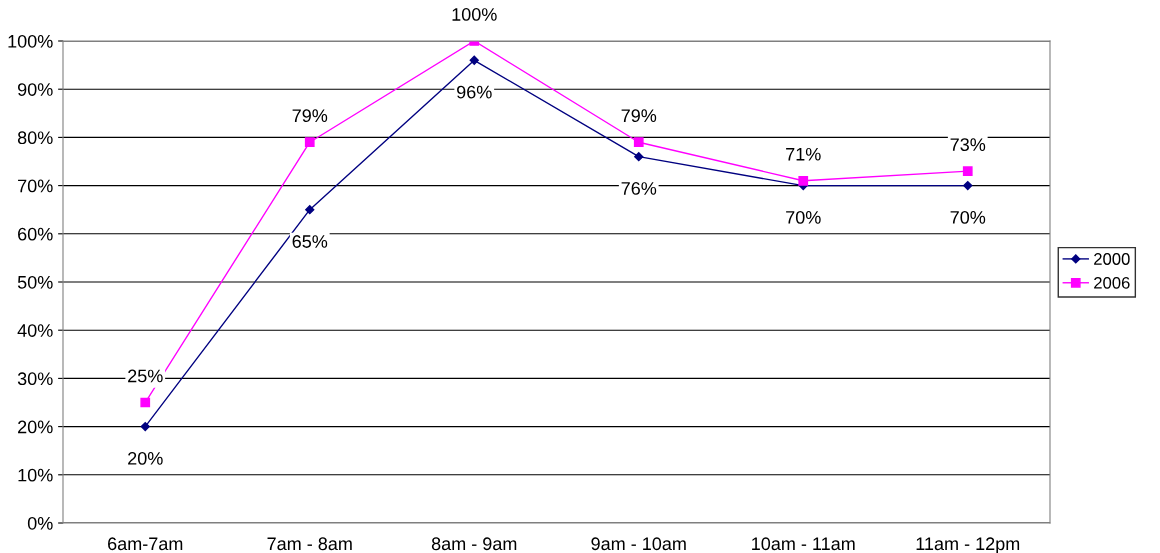  What do you see at coordinates (968, 144) in the screenshot?
I see `data-label: 73%` at bounding box center [968, 144].